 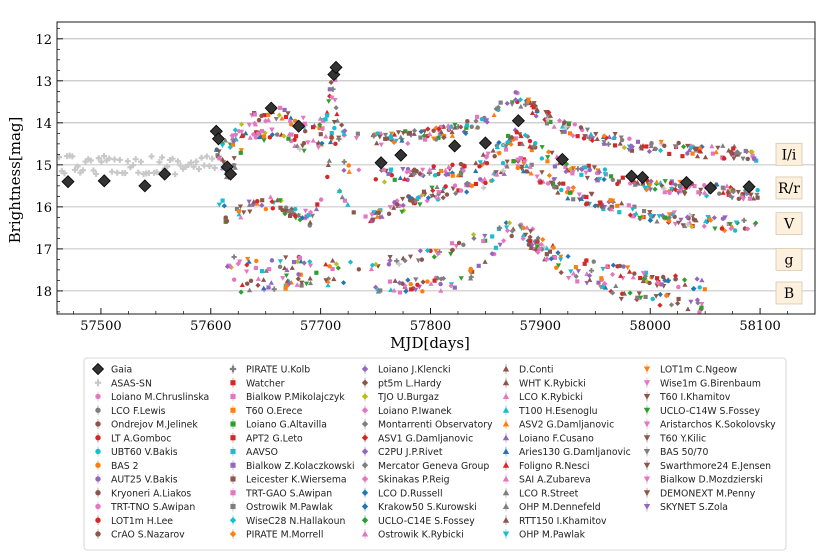 What do you see at coordinates (160, 397) in the screenshot?
I see `legend-label: Loiano M.Chruslinska` at bounding box center [160, 397].